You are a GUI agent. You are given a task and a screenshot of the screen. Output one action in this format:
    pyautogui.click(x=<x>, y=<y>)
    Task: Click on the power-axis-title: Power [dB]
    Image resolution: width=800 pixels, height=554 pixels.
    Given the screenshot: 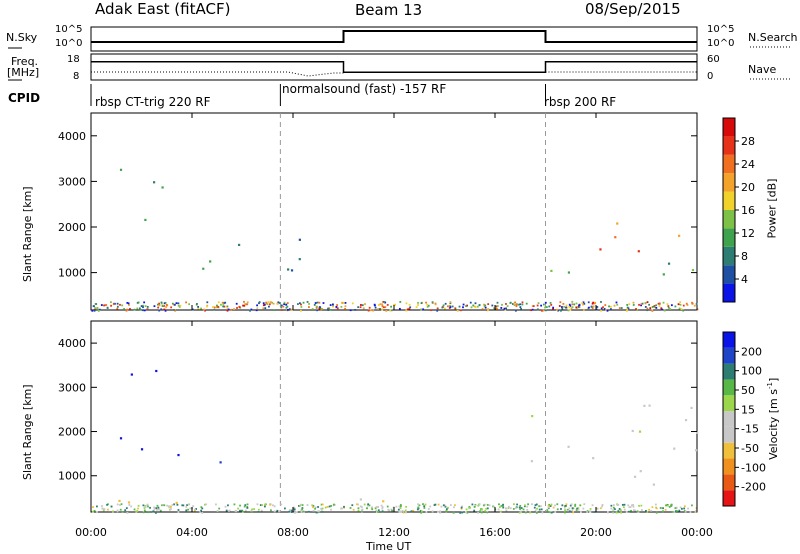 What is the action you would take?
    pyautogui.click(x=772, y=208)
    